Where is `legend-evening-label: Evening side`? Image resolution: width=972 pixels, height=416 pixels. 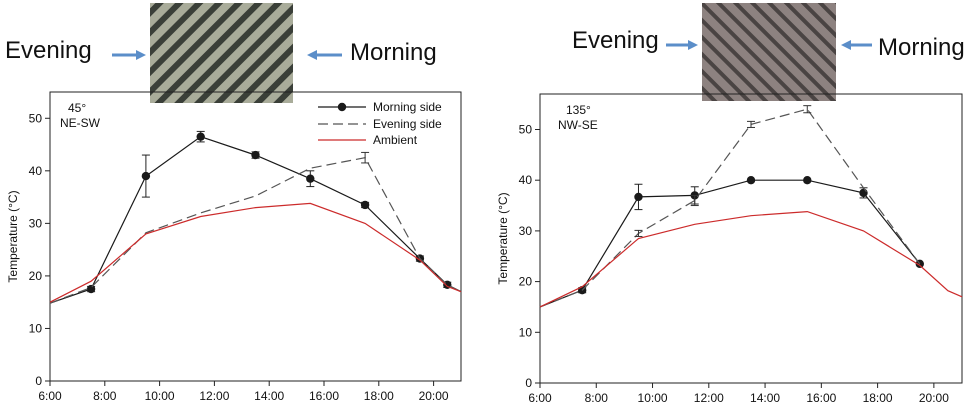
legend-evening-label: Evening side is located at coordinates (407, 124).